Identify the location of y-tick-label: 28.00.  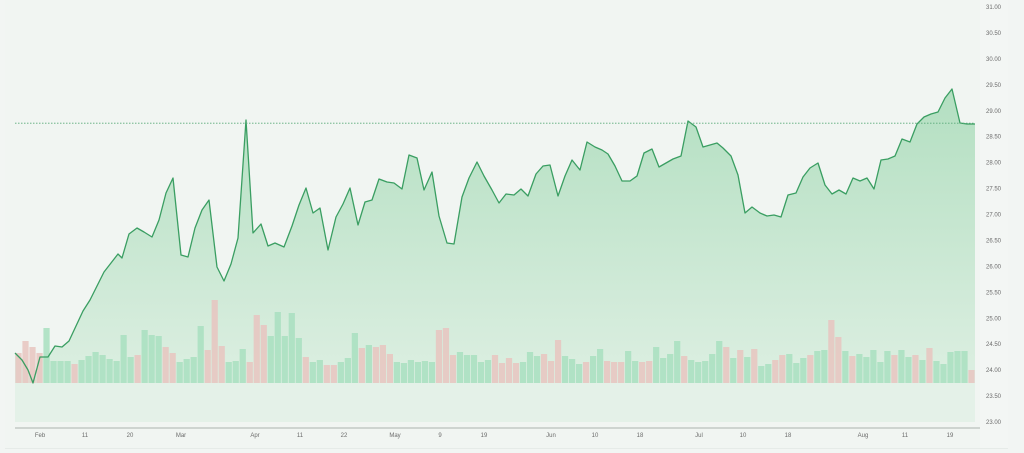
(994, 164).